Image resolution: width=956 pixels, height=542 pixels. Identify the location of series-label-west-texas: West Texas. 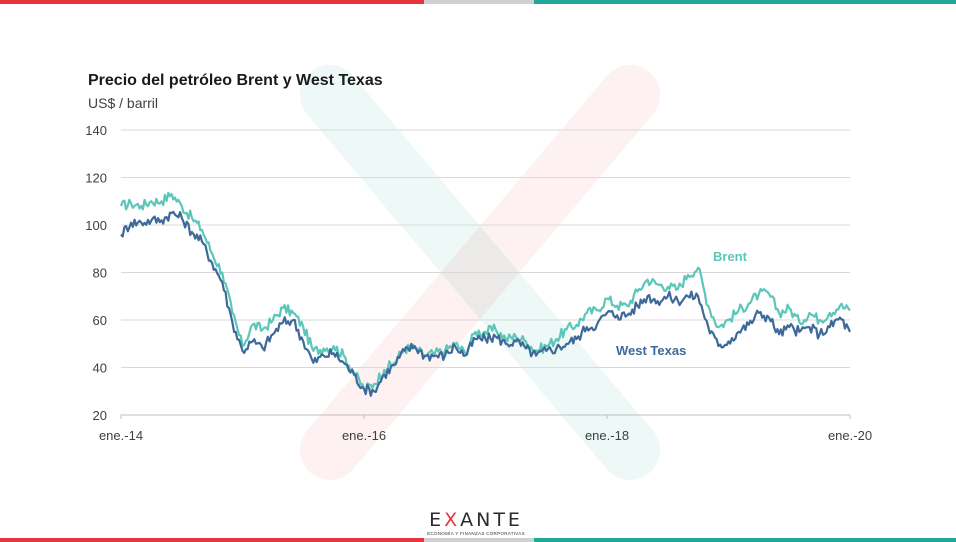
(651, 350).